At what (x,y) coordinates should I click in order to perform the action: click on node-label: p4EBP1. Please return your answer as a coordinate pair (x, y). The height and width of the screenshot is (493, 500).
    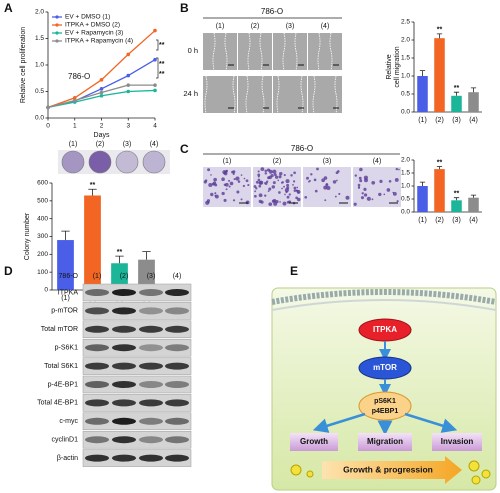
    Looking at the image, I should click on (385, 411).